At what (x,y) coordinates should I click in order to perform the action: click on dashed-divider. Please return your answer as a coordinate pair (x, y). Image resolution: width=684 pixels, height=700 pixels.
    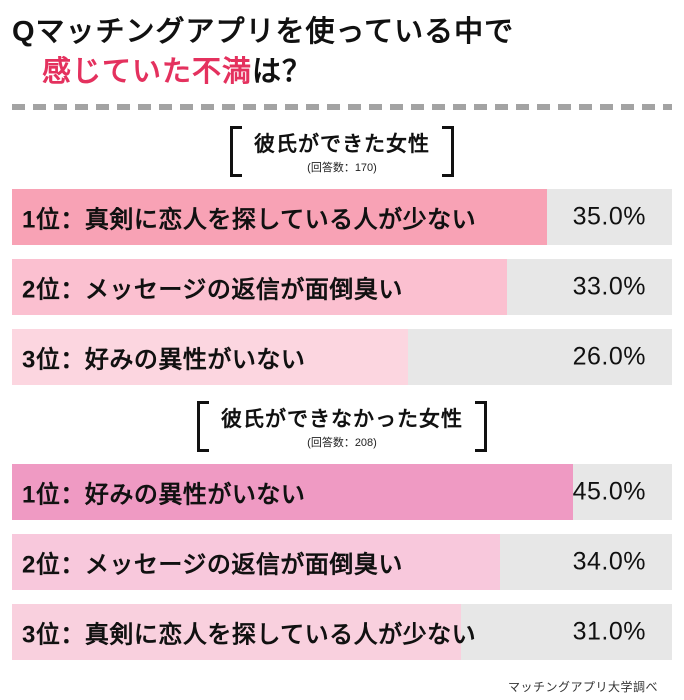
    Looking at the image, I should click on (342, 107).